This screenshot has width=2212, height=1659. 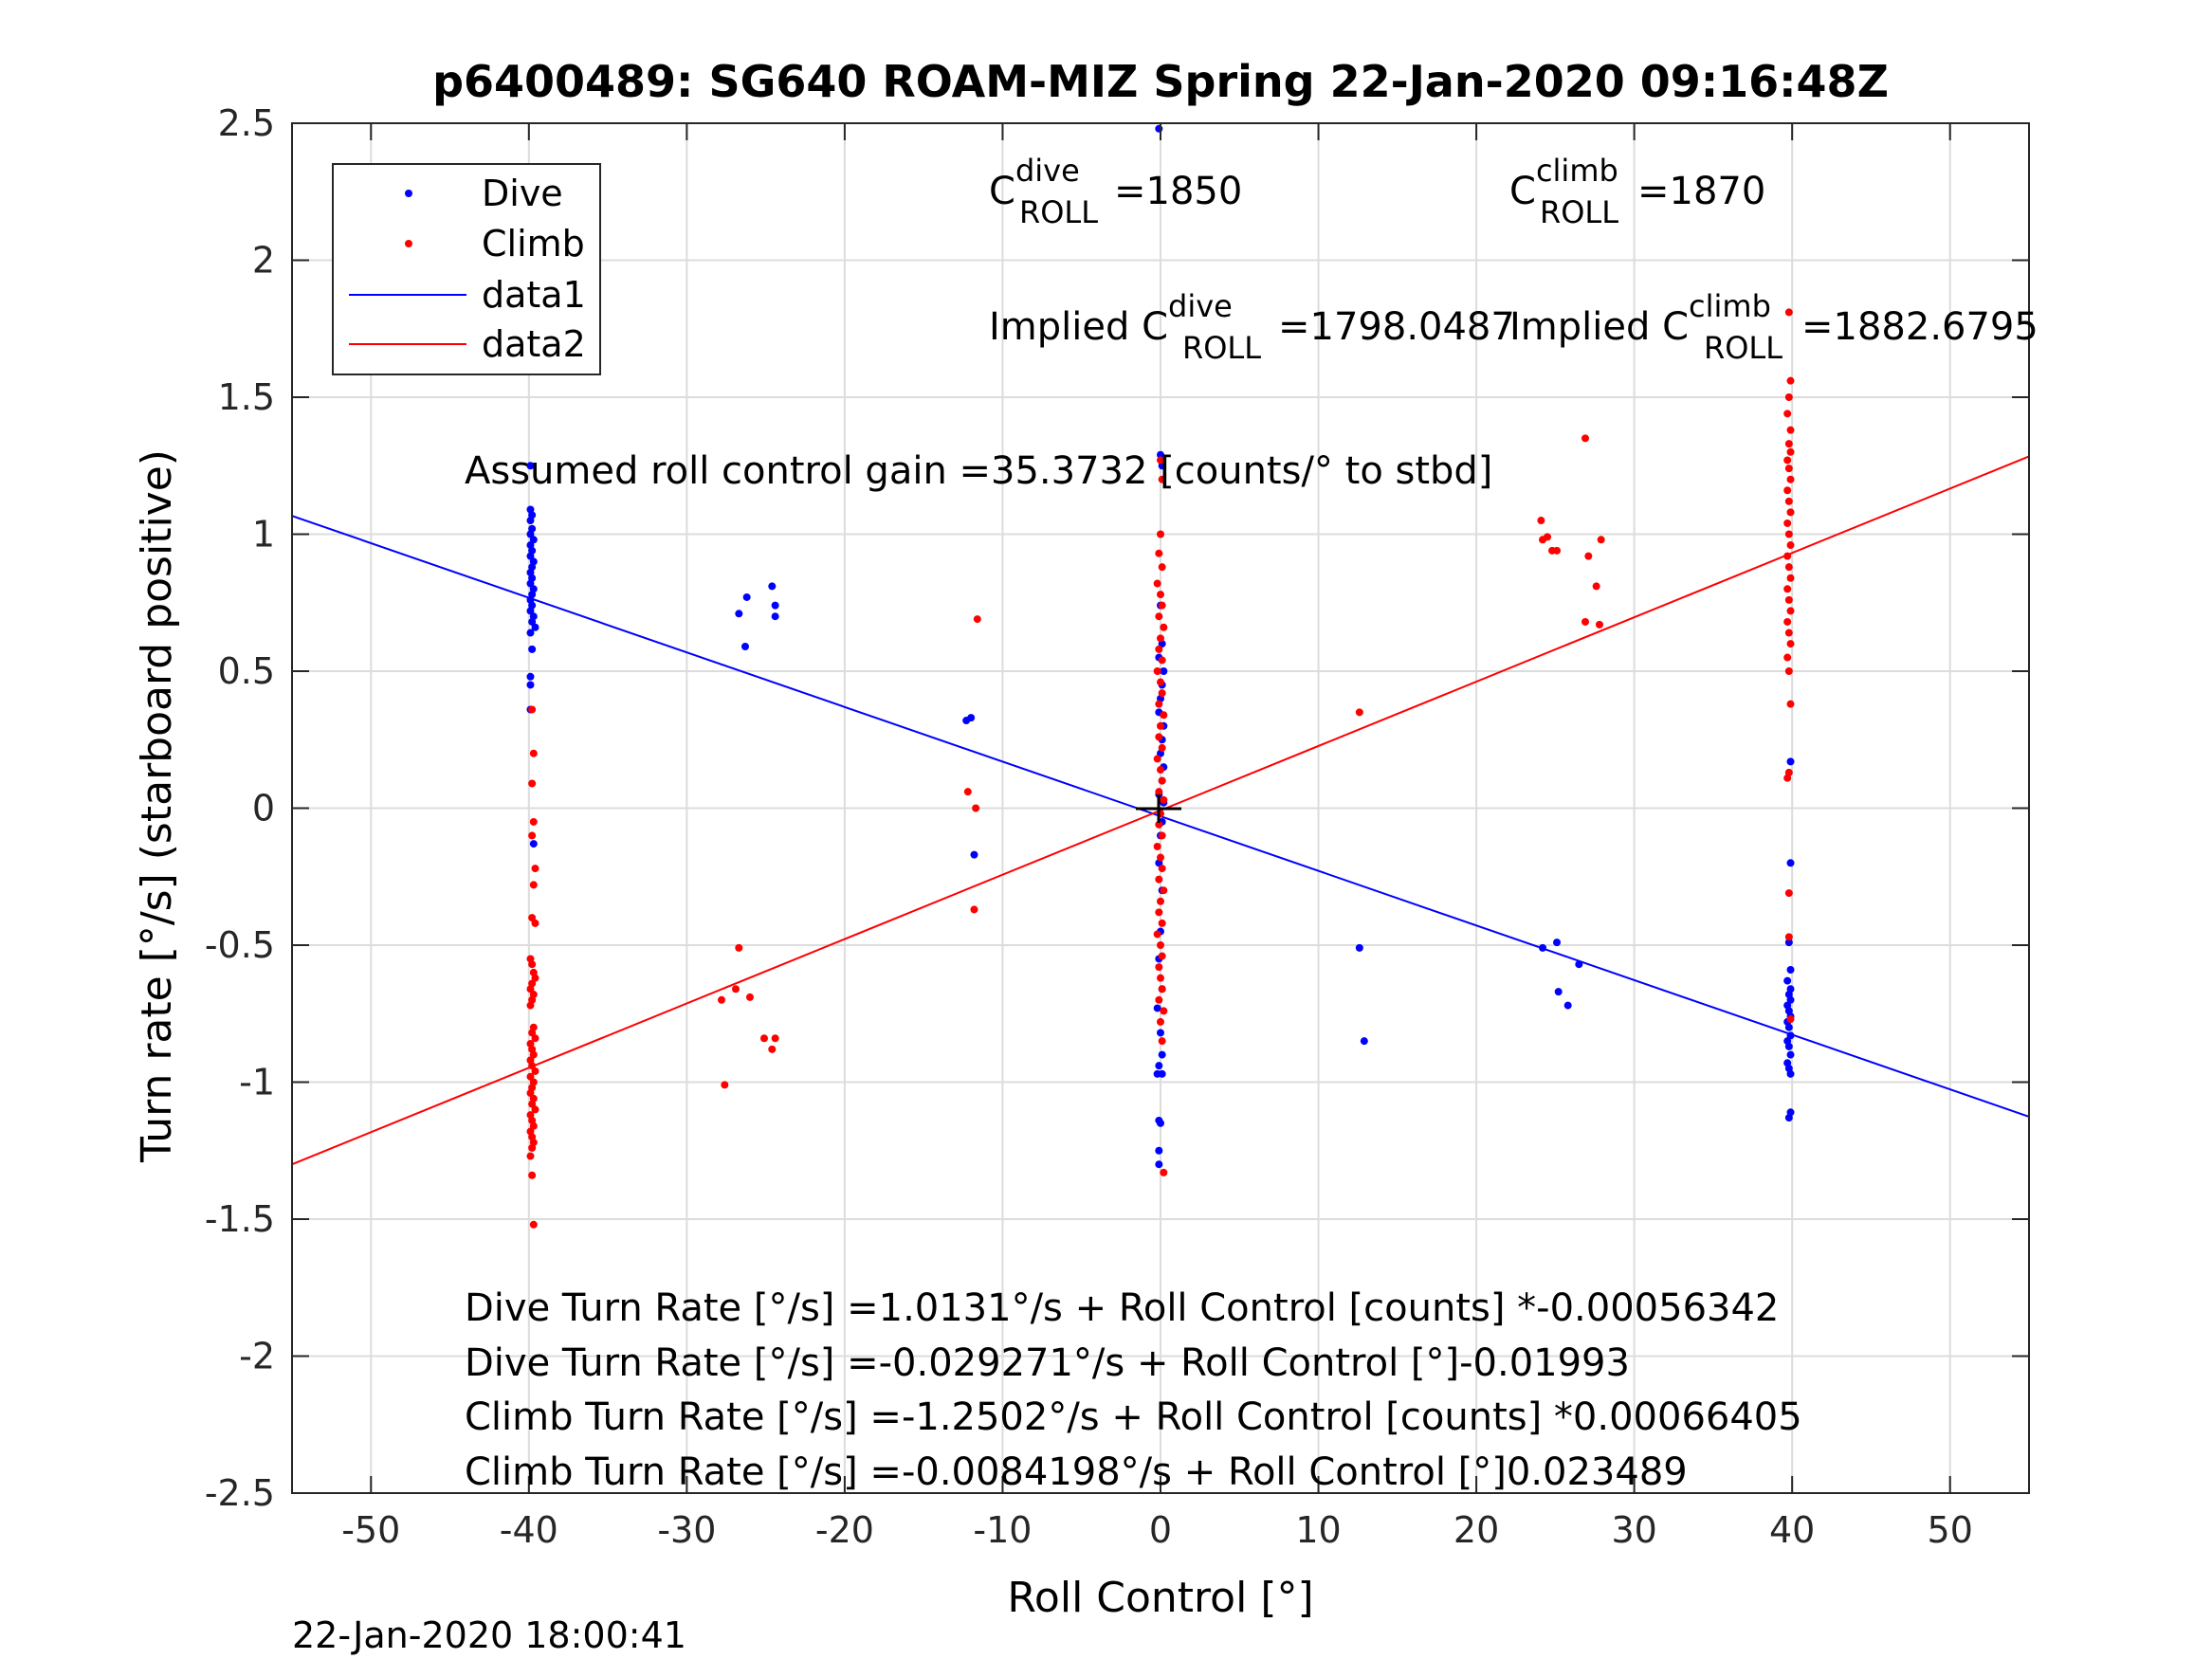 I want to click on legend-climb-marker, so click(x=408, y=243).